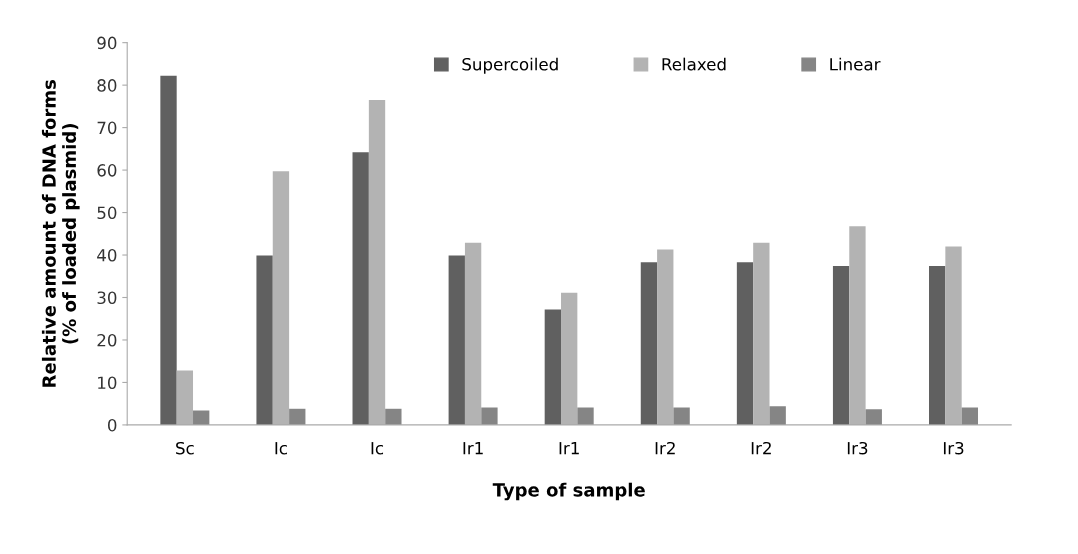 This screenshot has width=1078, height=554. What do you see at coordinates (107, 383) in the screenshot?
I see `y-tick-label: 10` at bounding box center [107, 383].